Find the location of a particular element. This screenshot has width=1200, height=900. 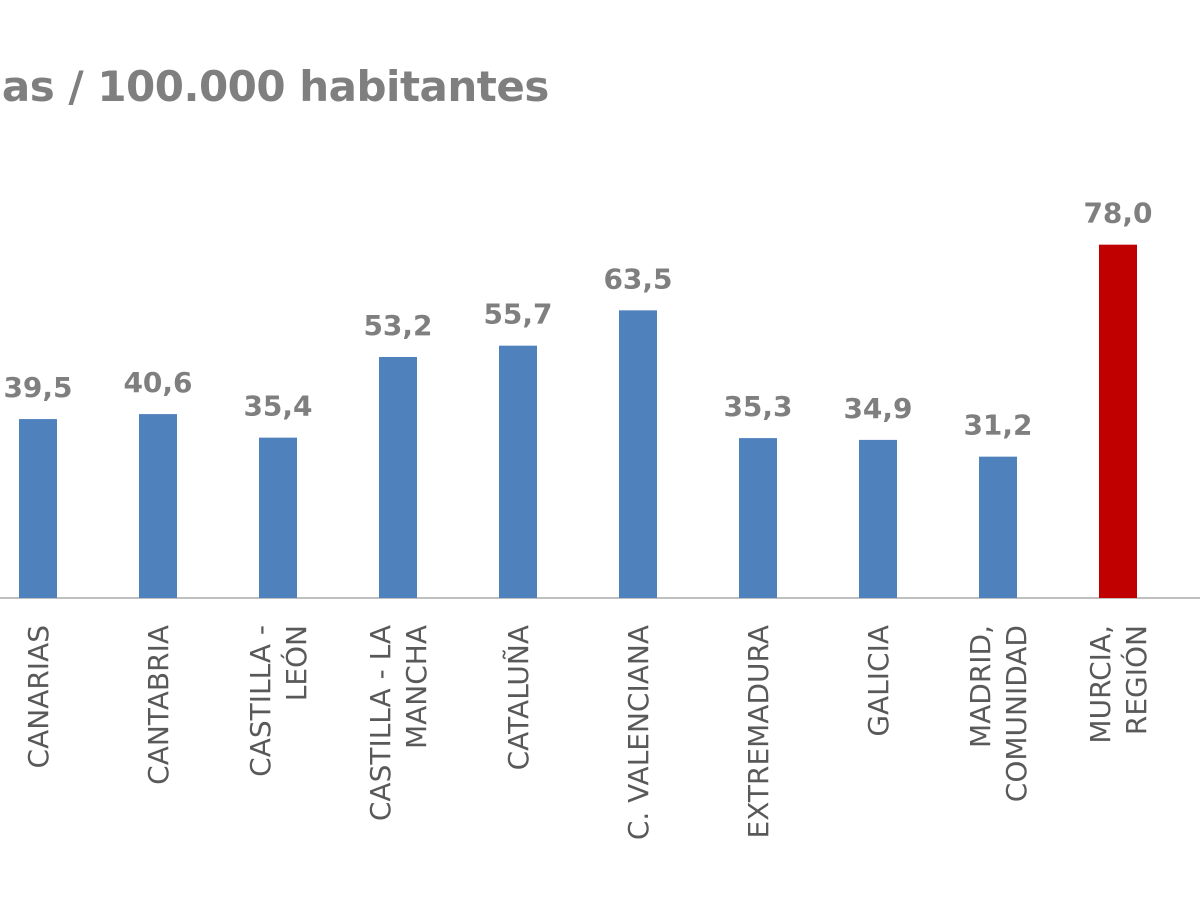

category-label-7-line-0: GALICIA is located at coordinates (878, 681).